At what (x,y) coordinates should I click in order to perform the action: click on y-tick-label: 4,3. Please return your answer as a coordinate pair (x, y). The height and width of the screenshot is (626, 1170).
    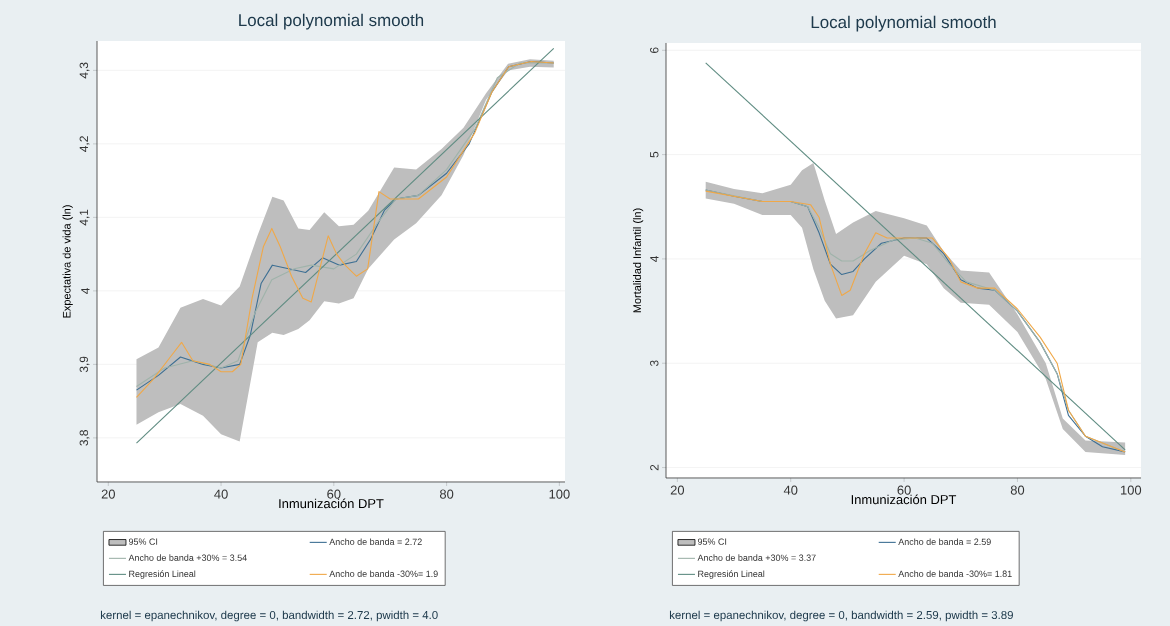
    Looking at the image, I should click on (84, 70).